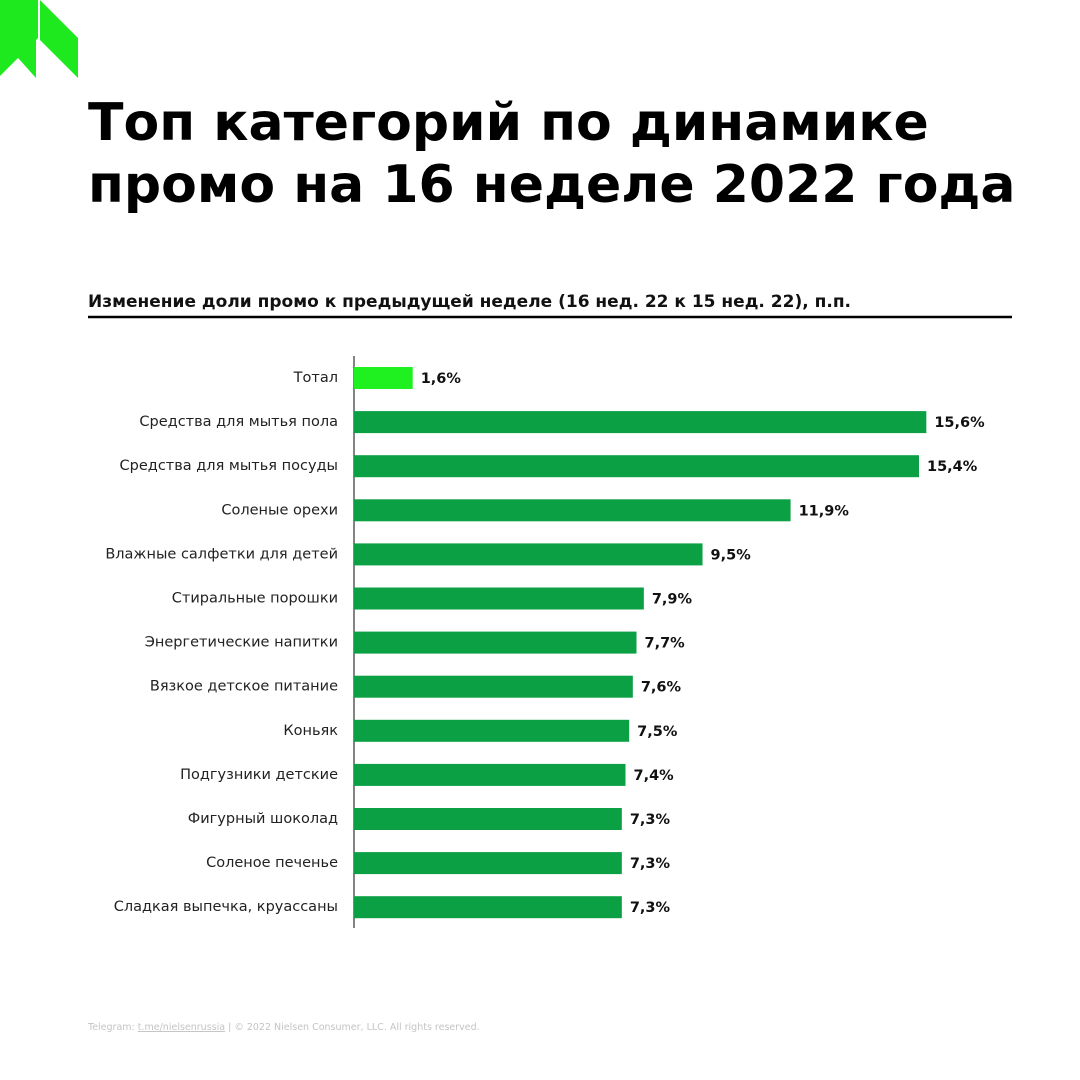 Image resolution: width=1080 pixels, height=1080 pixels. What do you see at coordinates (315, 378) in the screenshot?
I see `category-label: Тотал` at bounding box center [315, 378].